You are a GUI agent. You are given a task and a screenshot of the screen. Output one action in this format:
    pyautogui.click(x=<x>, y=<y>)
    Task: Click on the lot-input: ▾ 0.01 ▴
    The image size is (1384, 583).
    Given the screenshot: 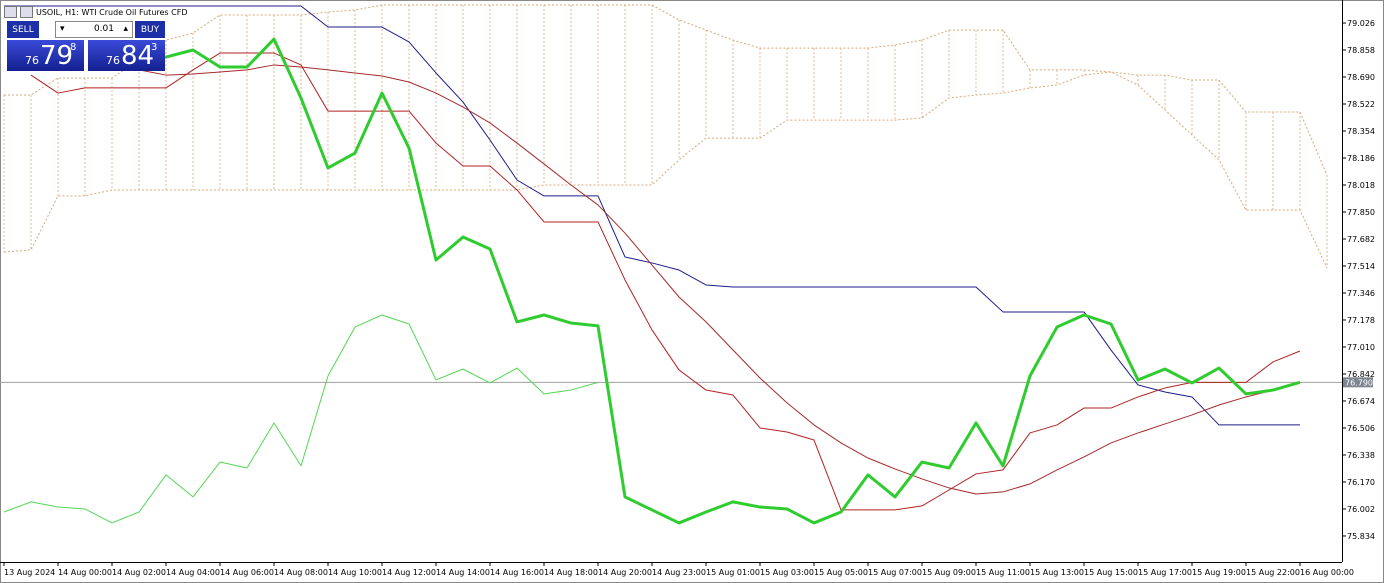 What is the action you would take?
    pyautogui.click(x=94, y=29)
    